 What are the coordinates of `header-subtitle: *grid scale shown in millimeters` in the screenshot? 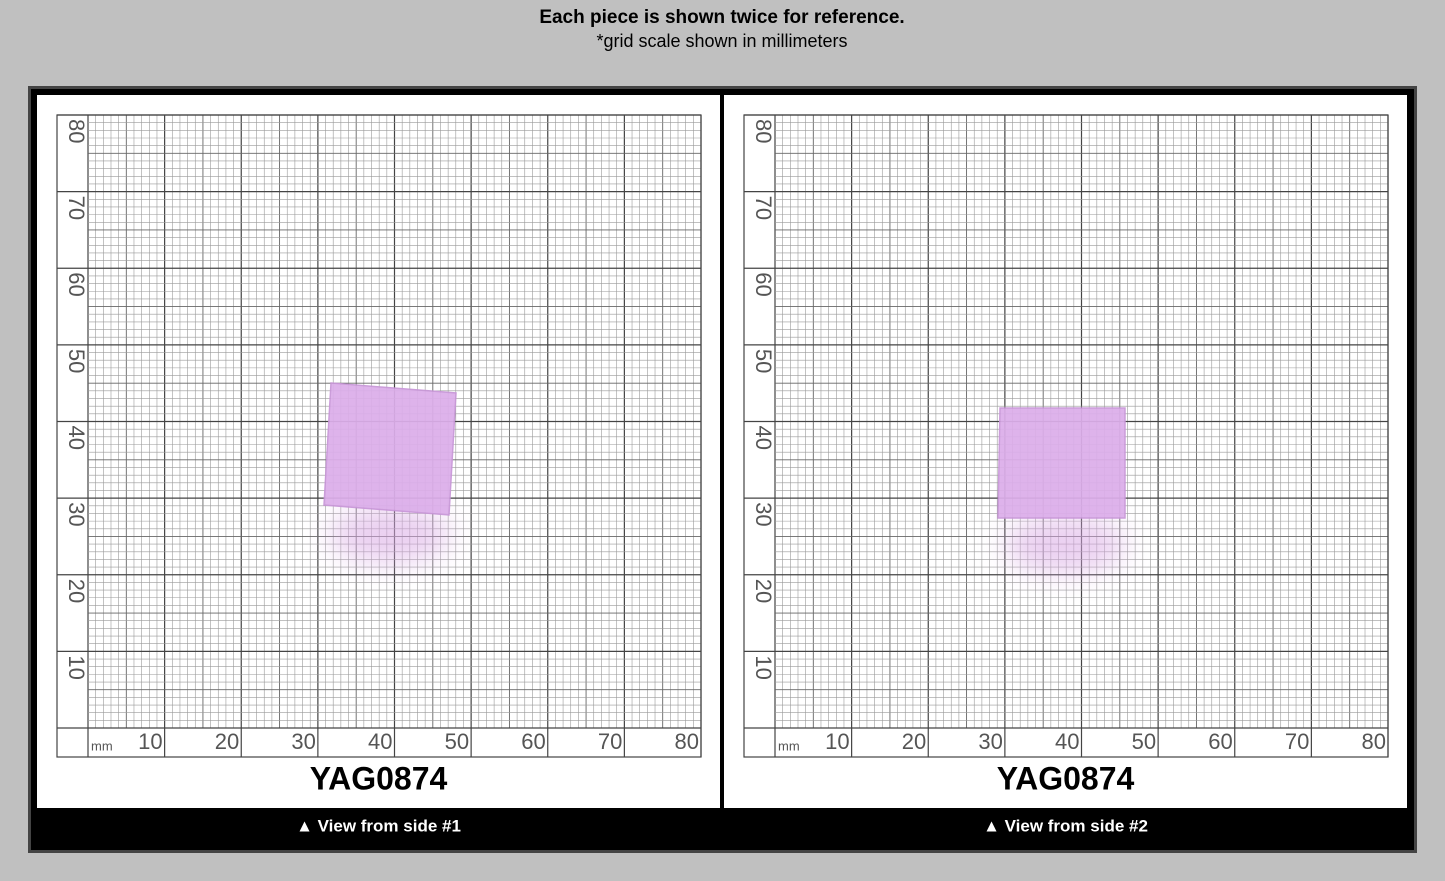 It's located at (721, 41).